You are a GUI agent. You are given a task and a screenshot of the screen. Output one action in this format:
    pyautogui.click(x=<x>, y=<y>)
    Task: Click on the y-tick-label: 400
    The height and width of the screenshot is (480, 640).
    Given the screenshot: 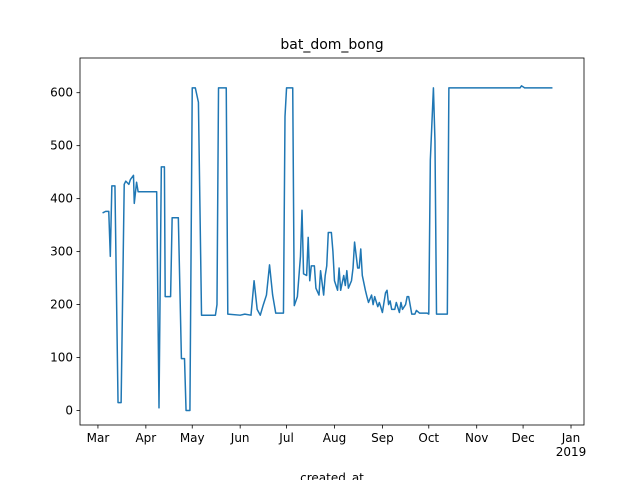 What is the action you would take?
    pyautogui.click(x=61, y=199)
    